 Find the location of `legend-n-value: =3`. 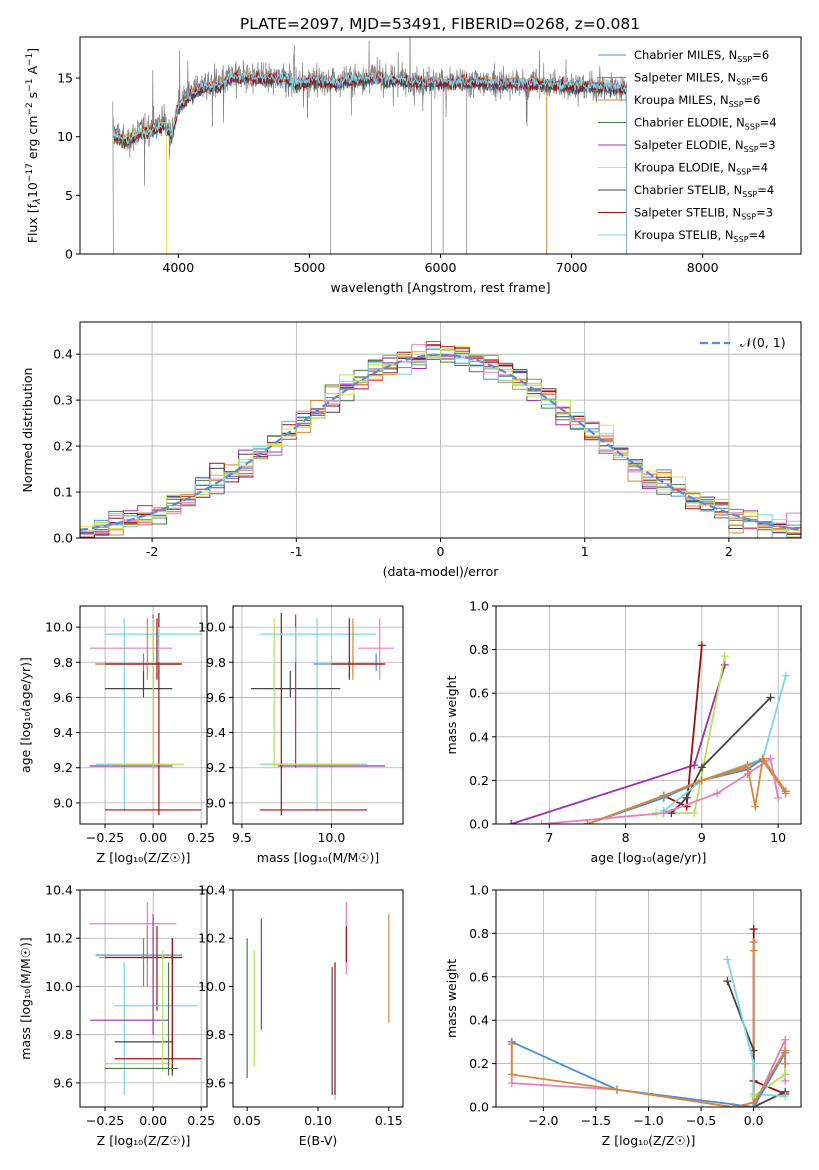

legend-n-value: =3 is located at coordinates (764, 213).